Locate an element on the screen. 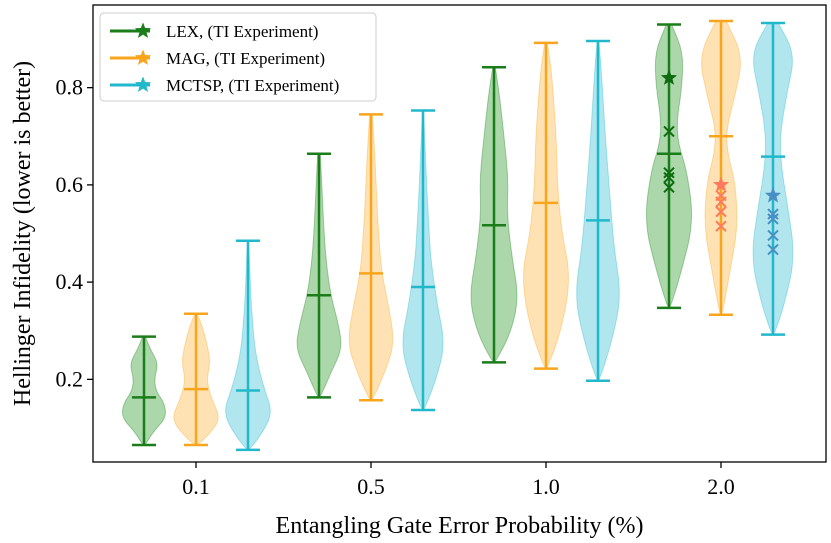  violin-mctsp-2.0 is located at coordinates (773, 178).